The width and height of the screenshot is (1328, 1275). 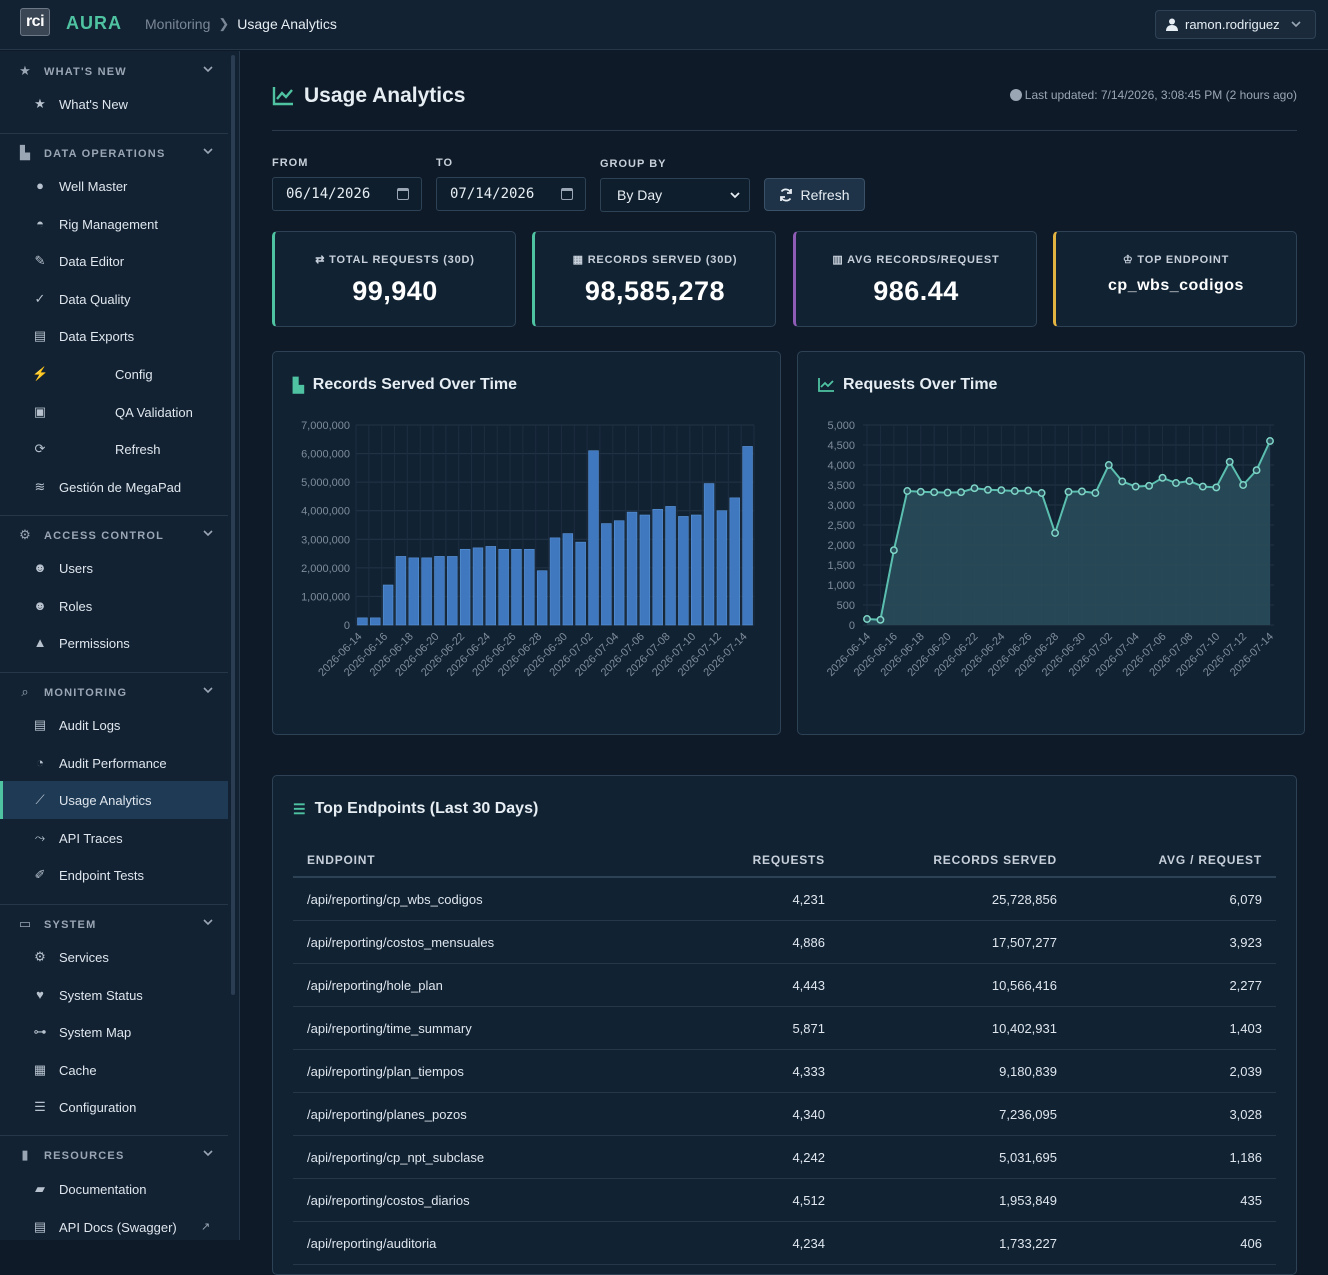 I want to click on sidebar-section-monitoring: ⌕ MONITORING, so click(x=114, y=692).